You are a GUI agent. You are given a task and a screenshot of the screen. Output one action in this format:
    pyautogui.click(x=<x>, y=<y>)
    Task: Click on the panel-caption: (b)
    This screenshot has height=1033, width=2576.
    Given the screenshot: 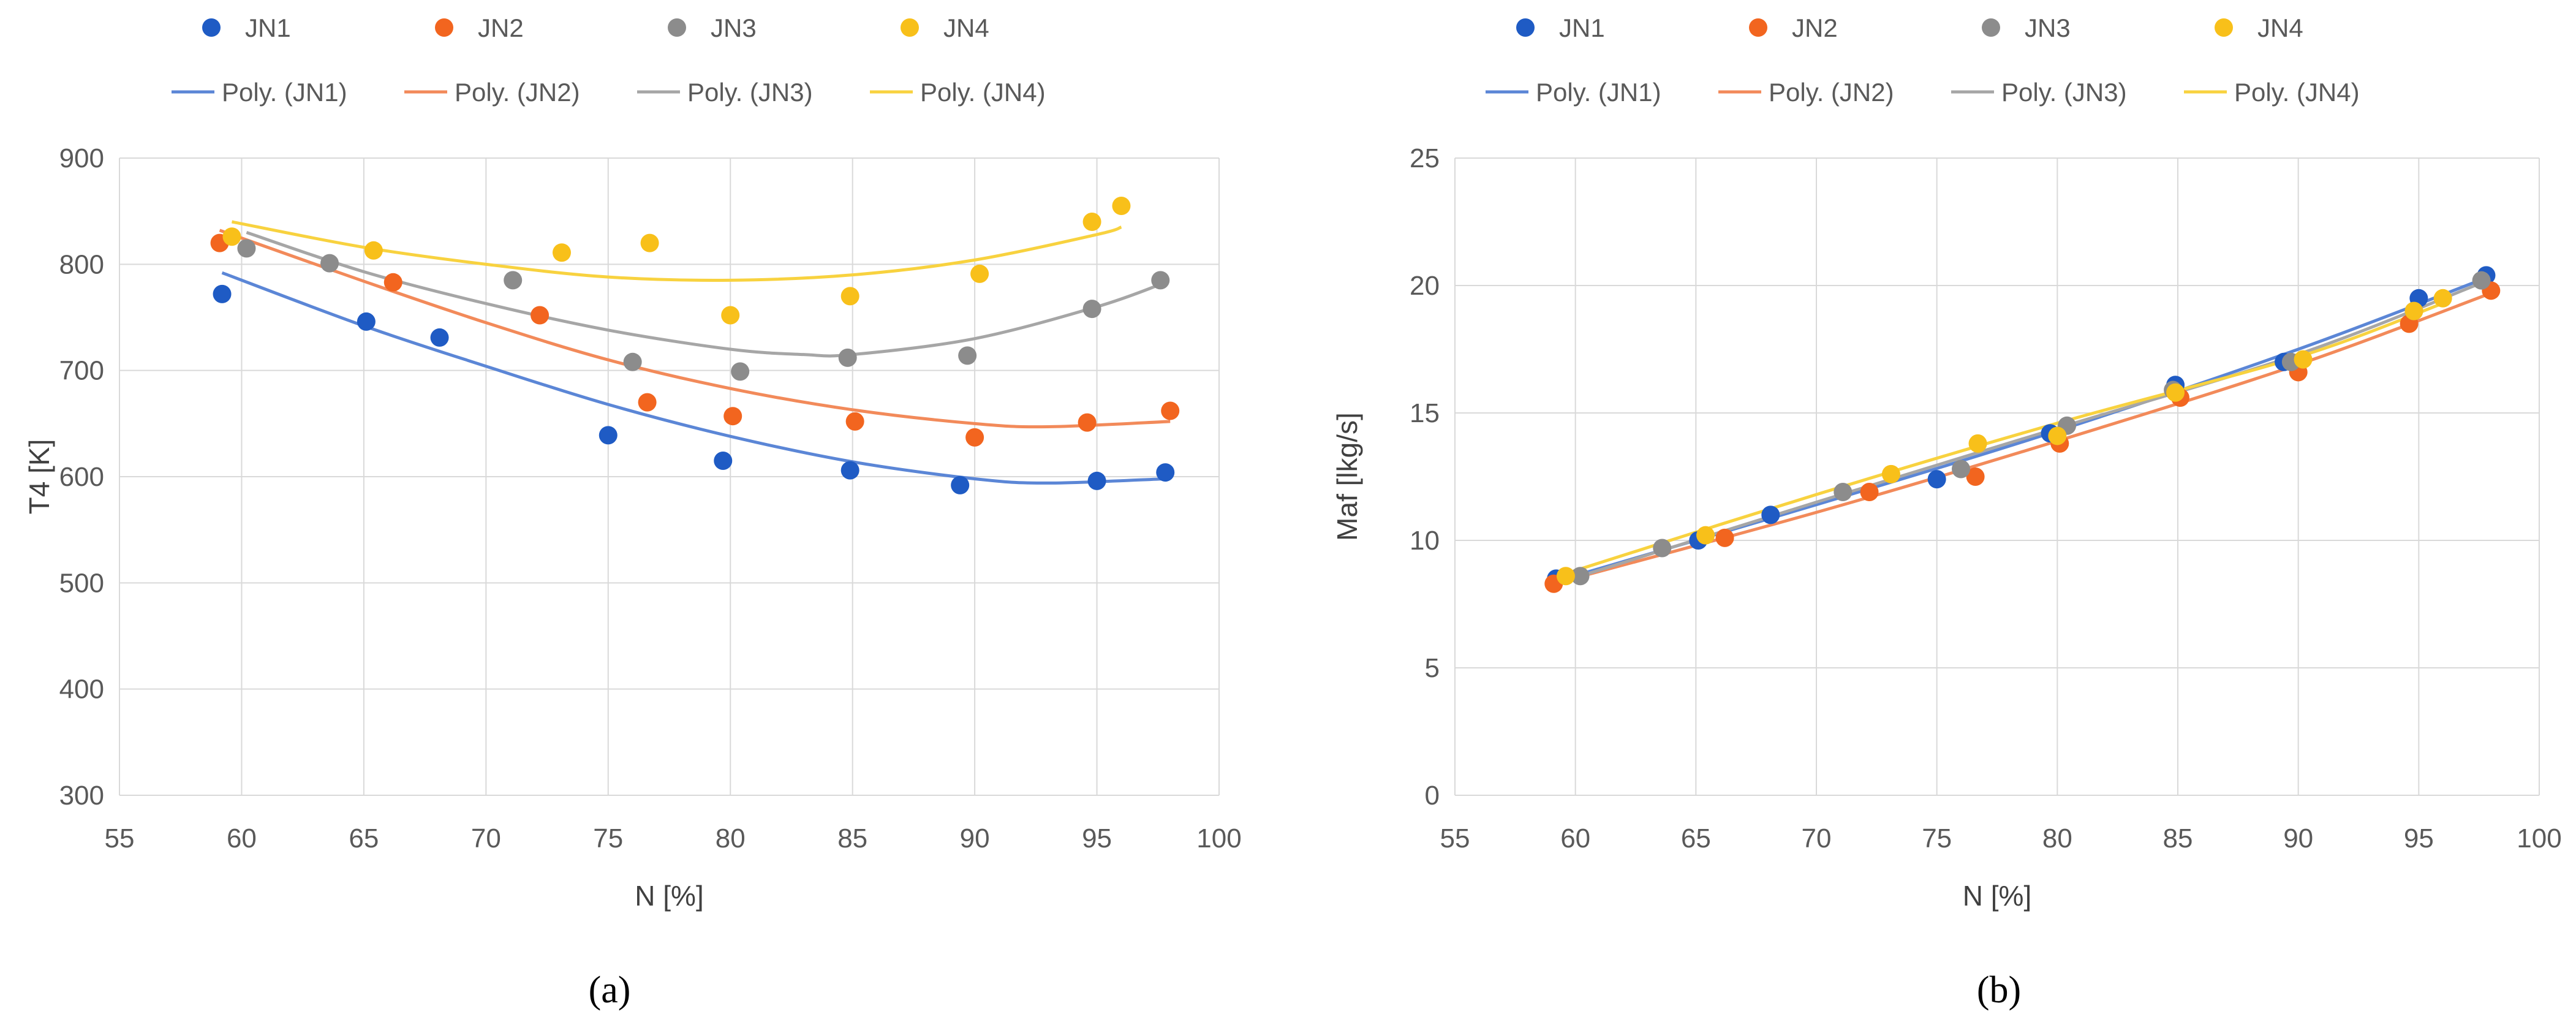 What is the action you would take?
    pyautogui.click(x=1999, y=990)
    